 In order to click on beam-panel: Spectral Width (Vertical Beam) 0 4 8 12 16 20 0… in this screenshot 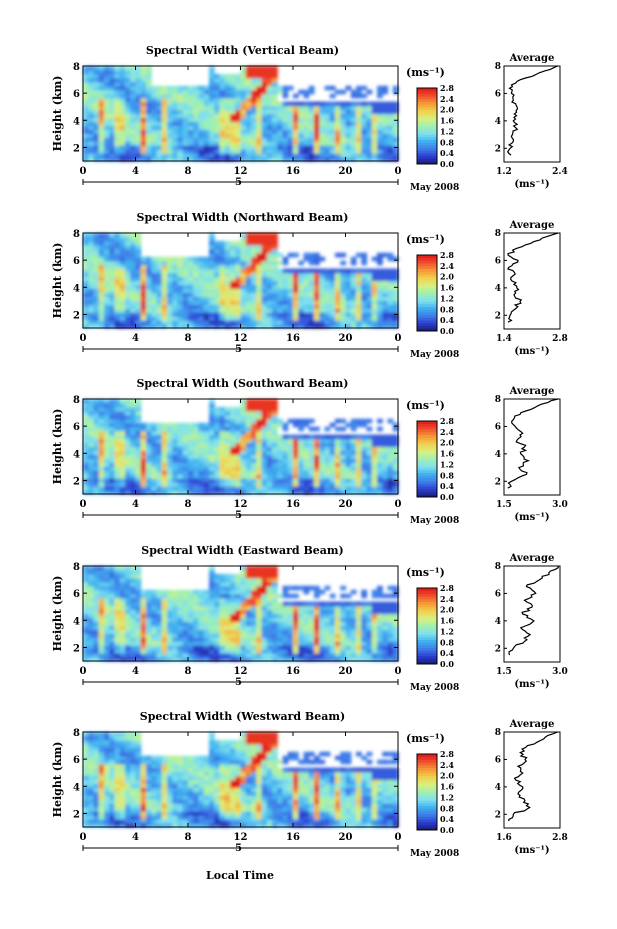, I will do `click(309, 118)`.